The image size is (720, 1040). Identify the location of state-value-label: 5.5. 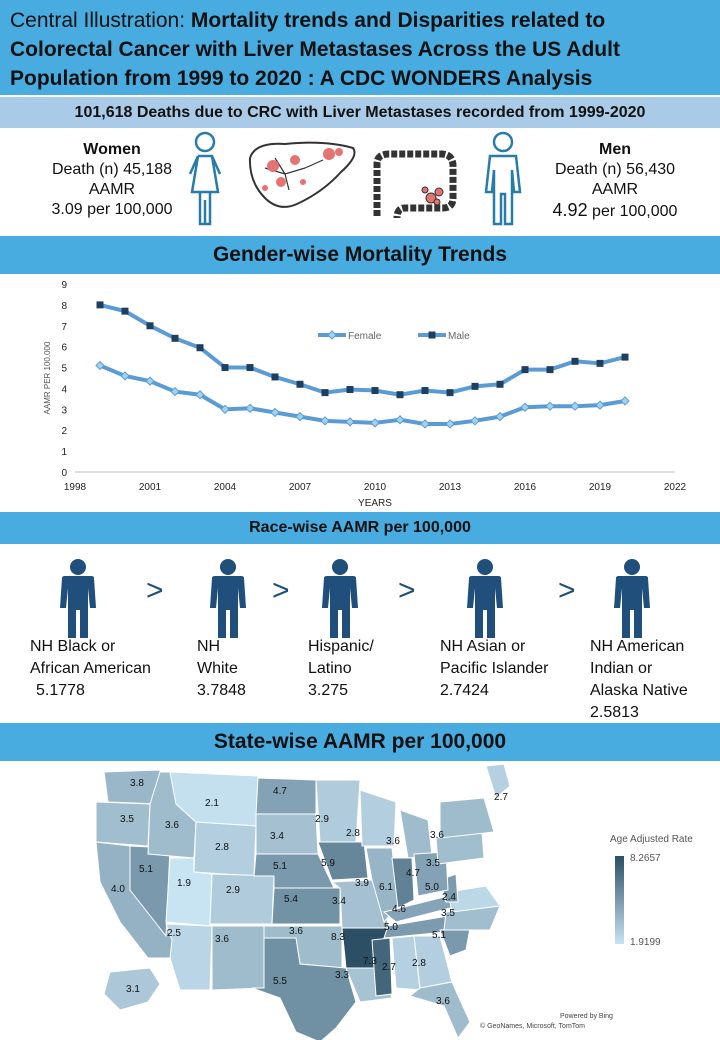
(280, 981).